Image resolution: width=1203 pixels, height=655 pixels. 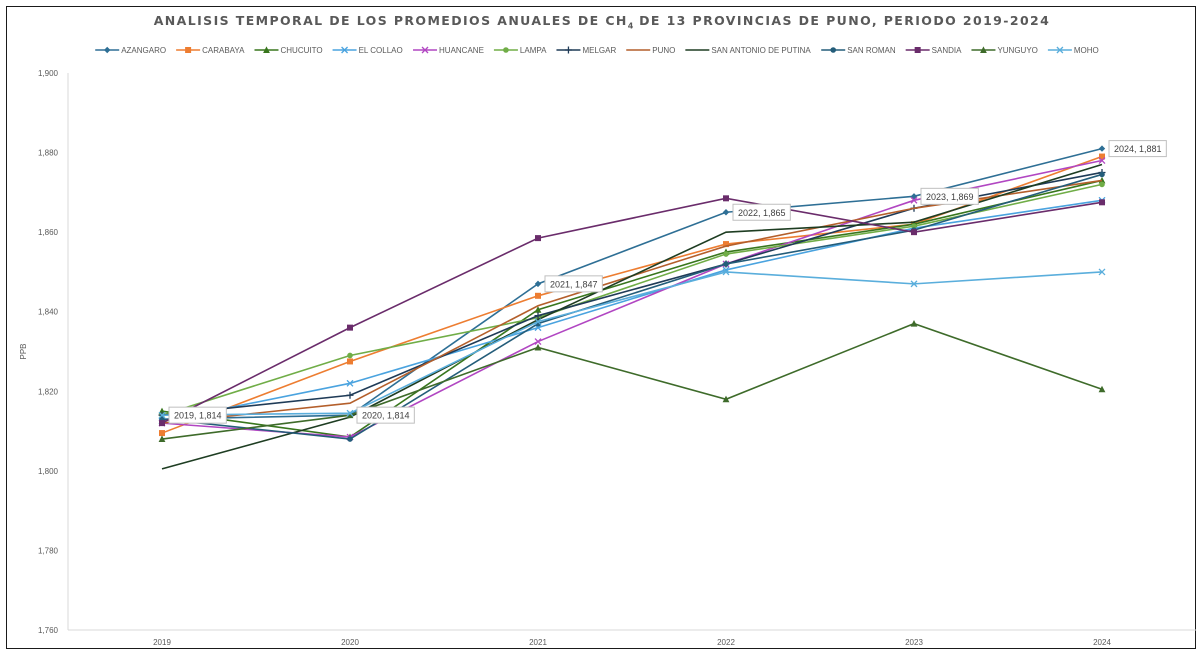 What do you see at coordinates (917, 50) in the screenshot?
I see `legend-marker-sandia` at bounding box center [917, 50].